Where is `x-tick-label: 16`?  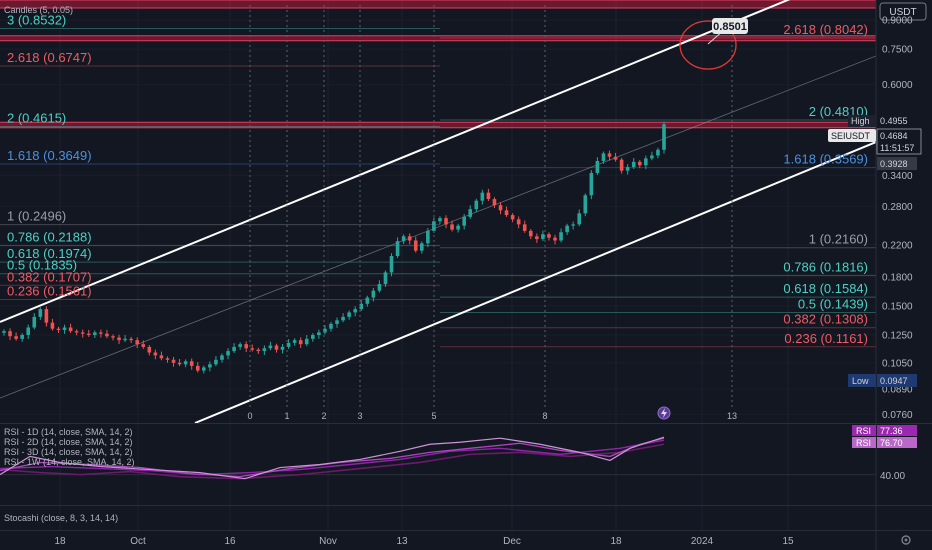
x-tick-label: 16 is located at coordinates (230, 541).